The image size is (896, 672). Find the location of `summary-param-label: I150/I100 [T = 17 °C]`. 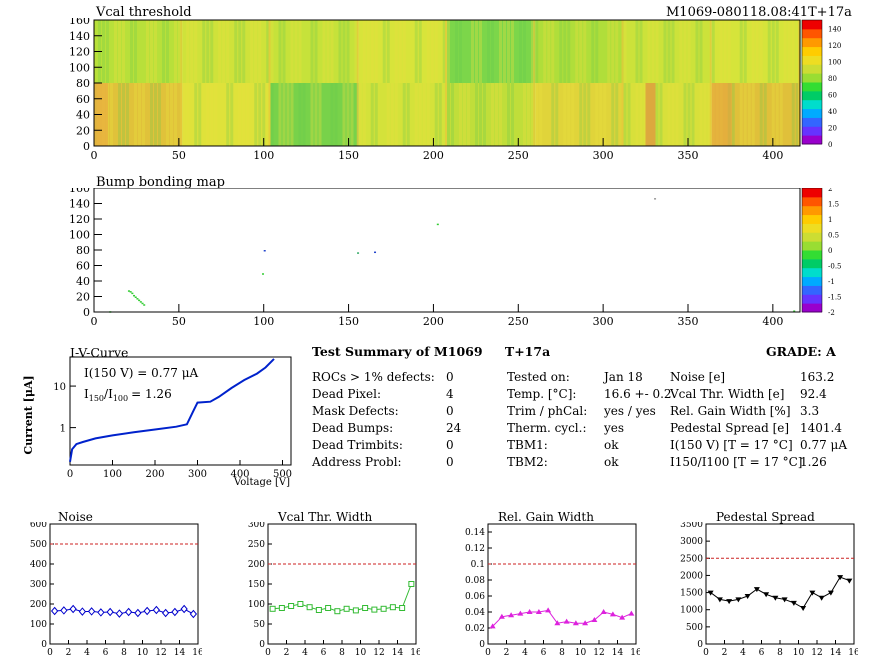

summary-param-label: I150/I100 [T = 17 °C] is located at coordinates (736, 462).